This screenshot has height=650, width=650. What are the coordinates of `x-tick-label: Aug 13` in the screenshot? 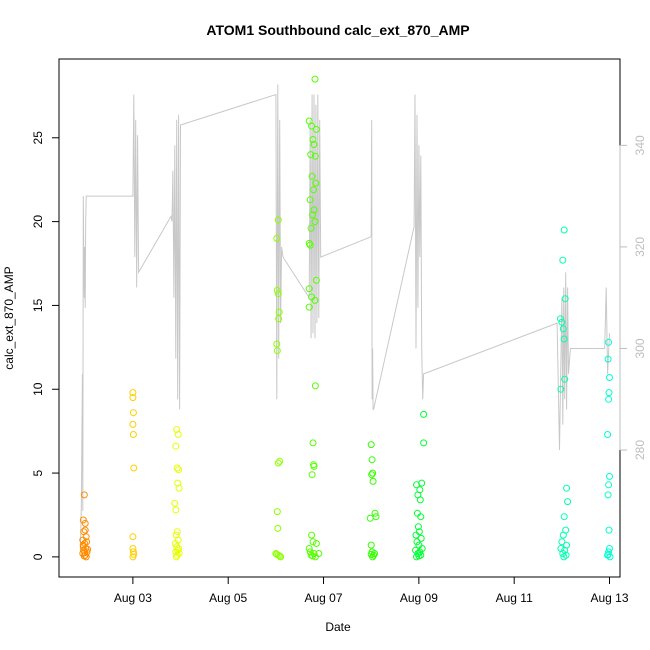 It's located at (609, 598).